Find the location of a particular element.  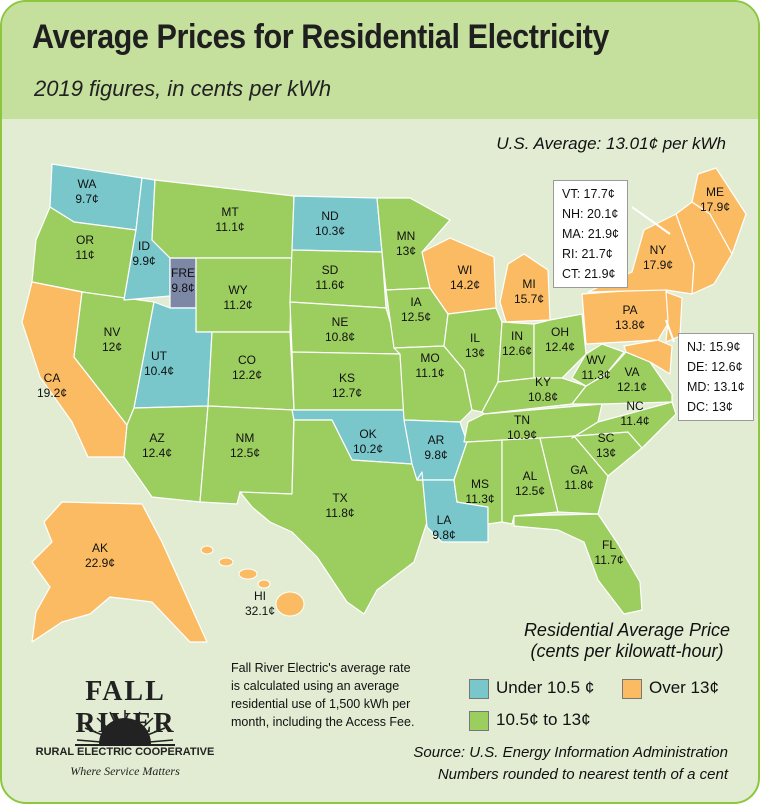

state-value-wi: 14.2¢ is located at coordinates (465, 285).